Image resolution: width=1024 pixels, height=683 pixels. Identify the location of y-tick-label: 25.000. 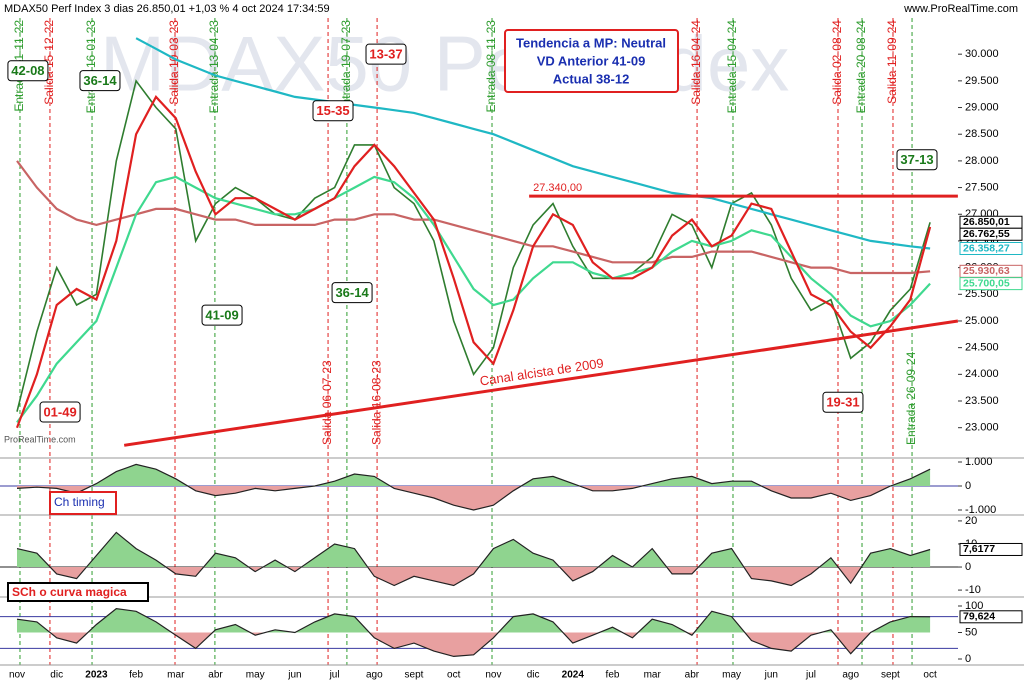
(982, 321).